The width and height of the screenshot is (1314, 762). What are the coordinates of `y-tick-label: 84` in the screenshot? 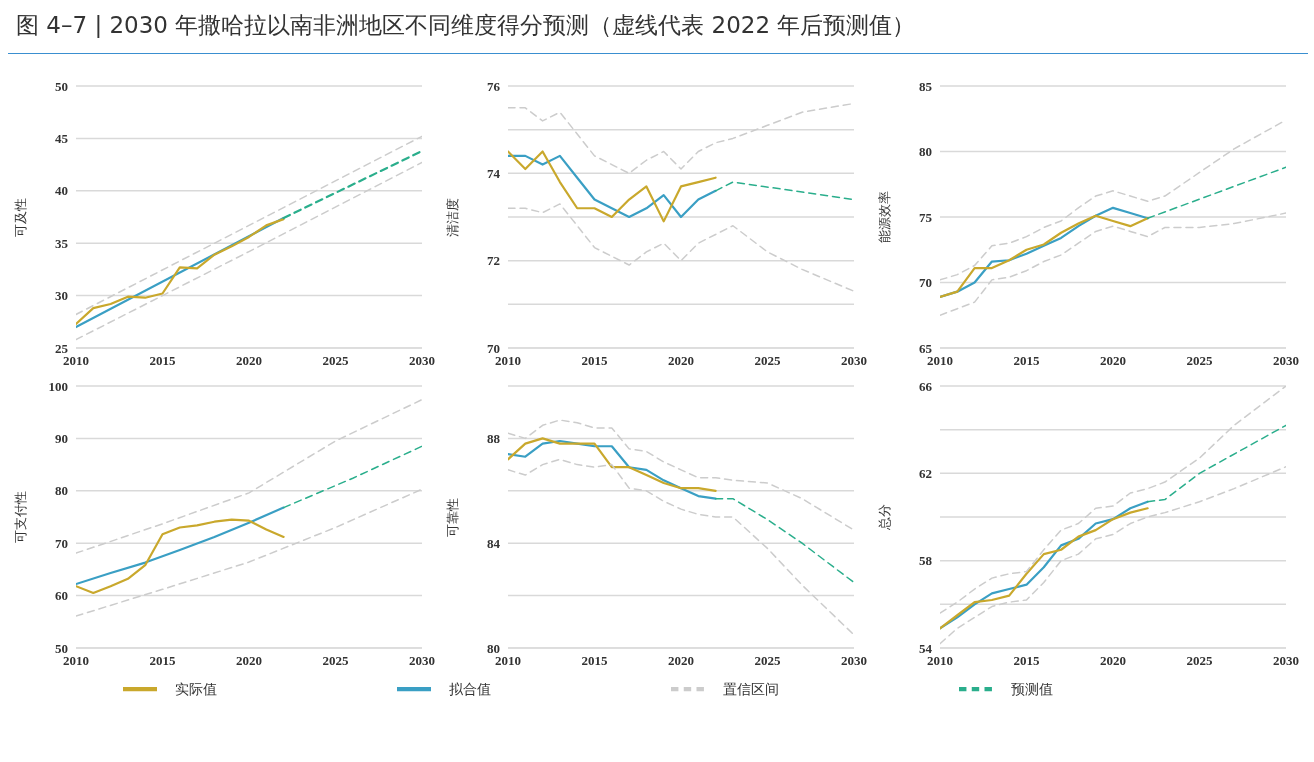 It's located at (494, 543).